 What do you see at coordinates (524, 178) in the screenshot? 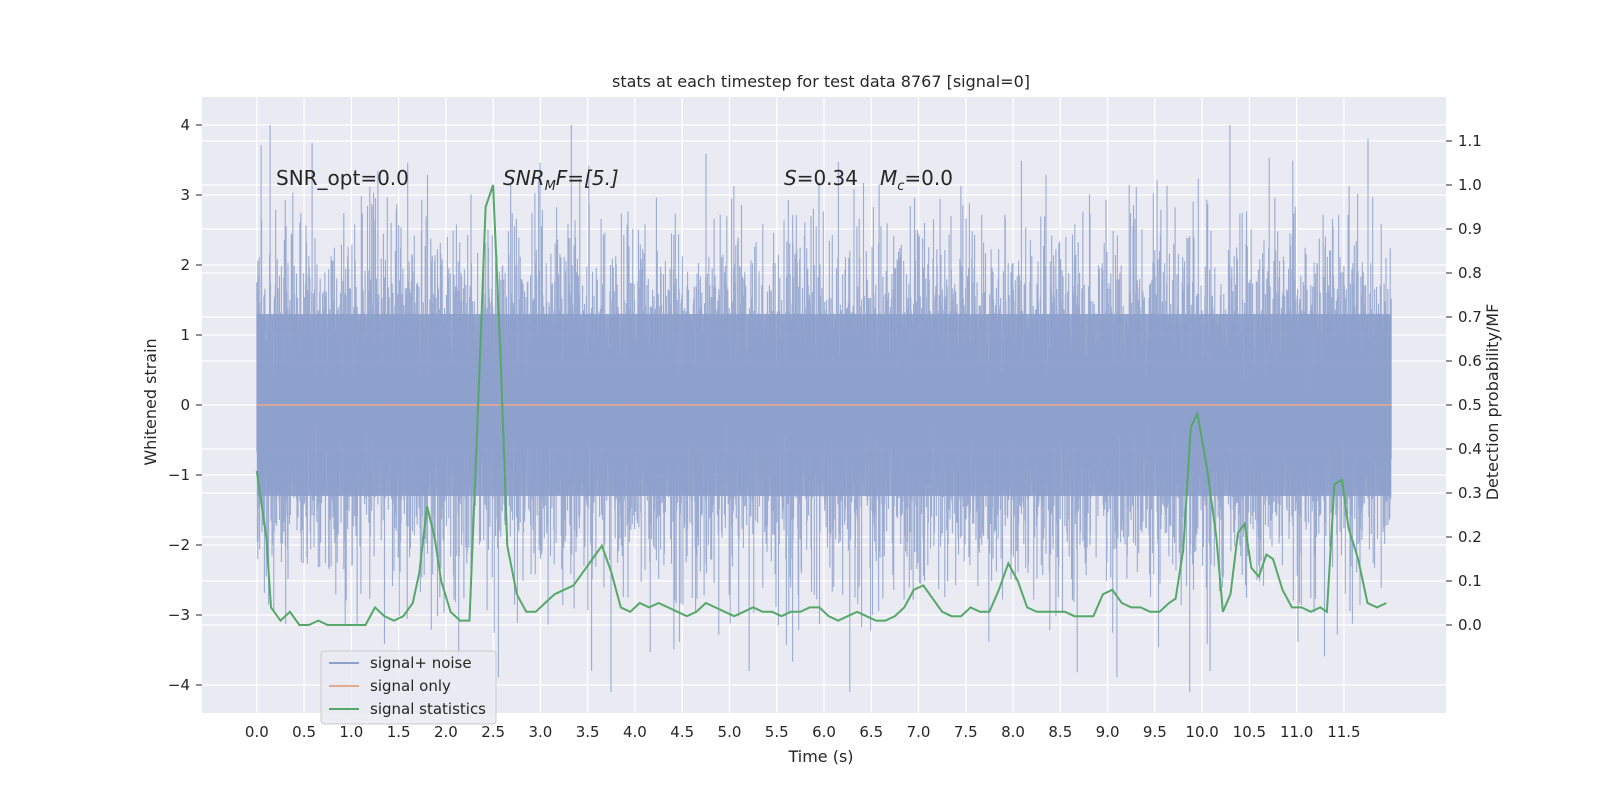
I see `snr-mf-main: SNR` at bounding box center [524, 178].